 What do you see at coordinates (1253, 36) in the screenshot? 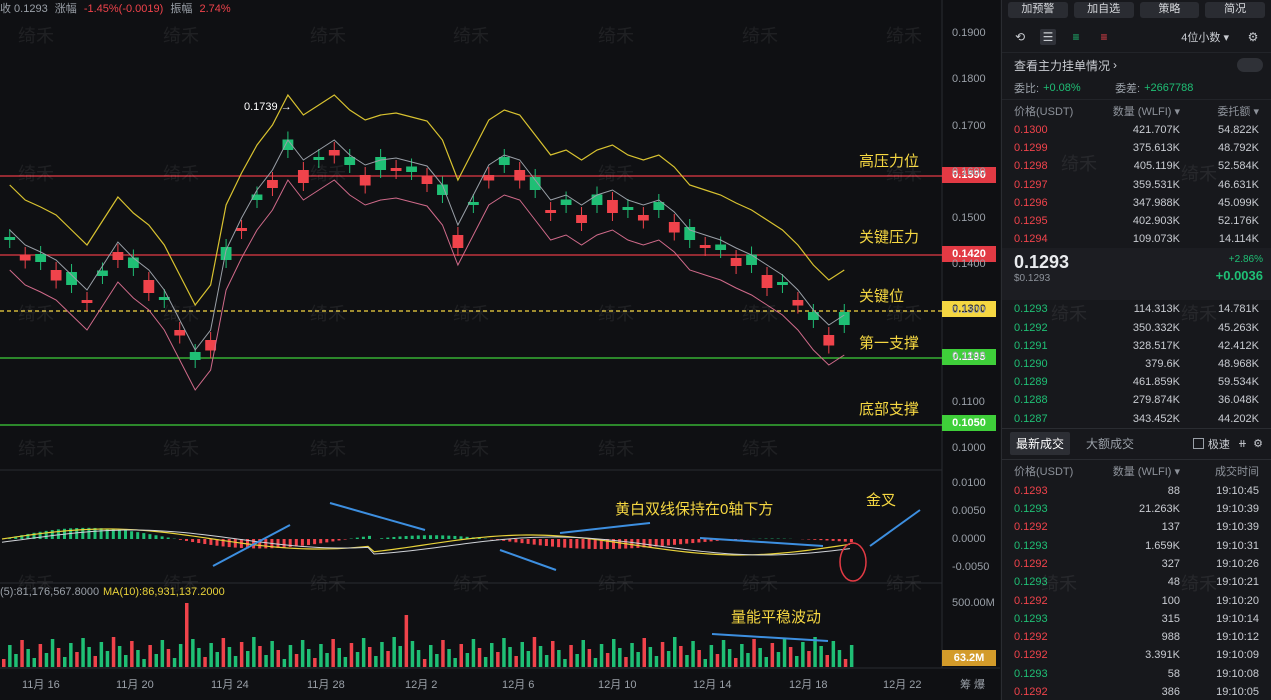
I see `settings-gear-icon: ⚙` at bounding box center [1253, 36].